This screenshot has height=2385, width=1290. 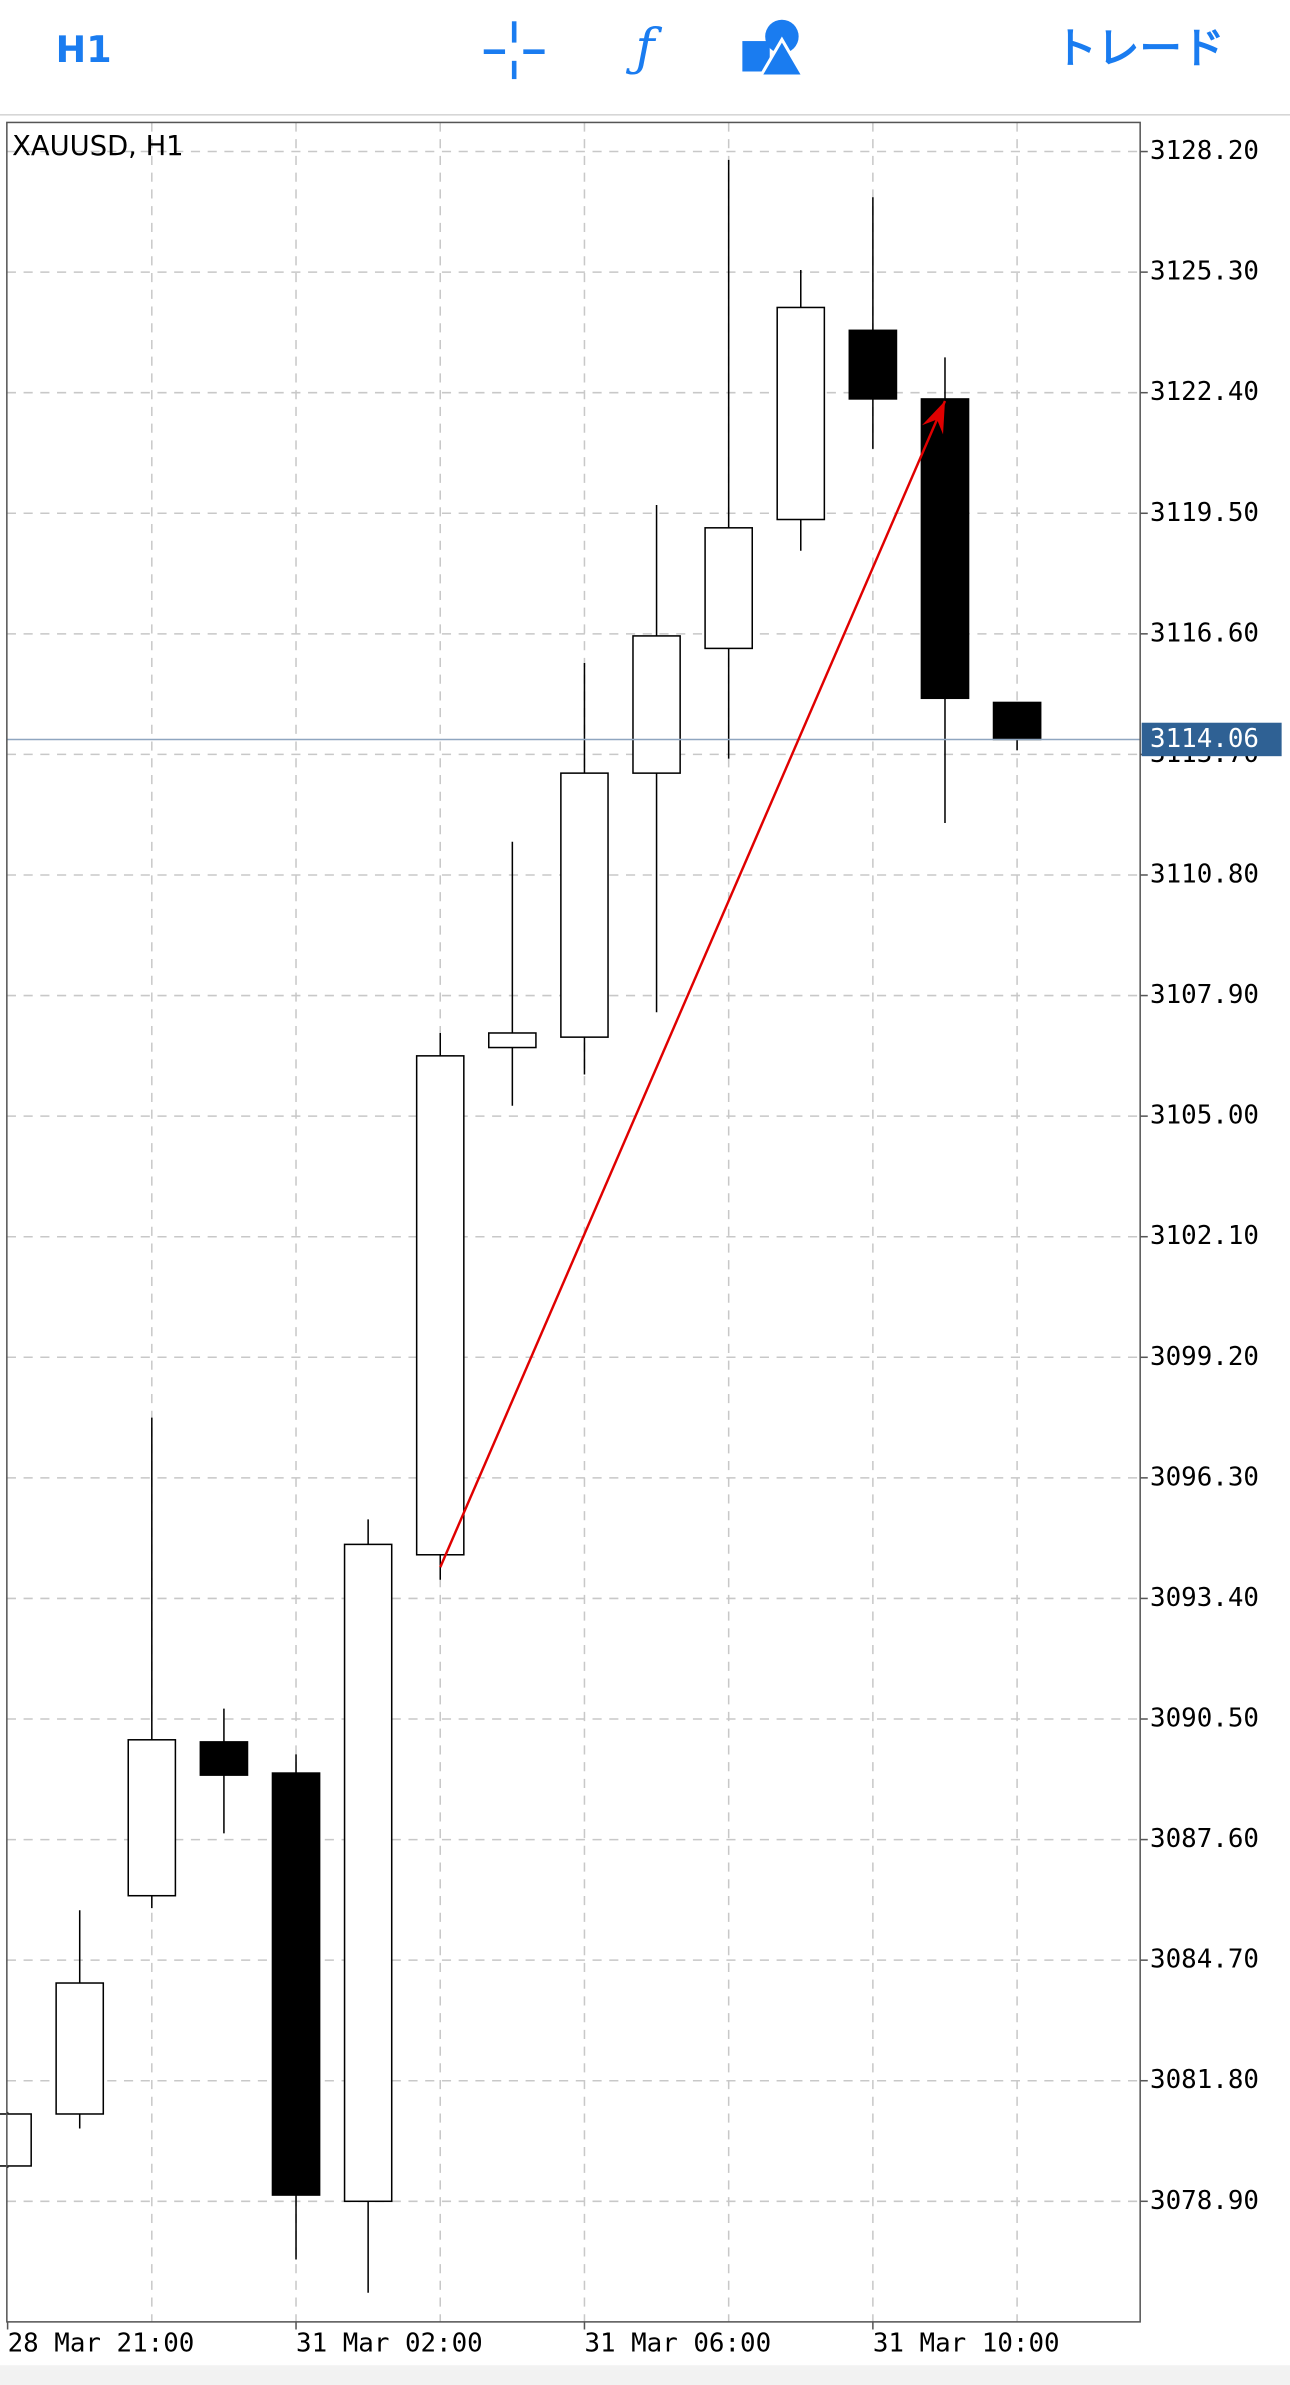 I want to click on y-tick-label: 3102.10, so click(x=1204, y=1236).